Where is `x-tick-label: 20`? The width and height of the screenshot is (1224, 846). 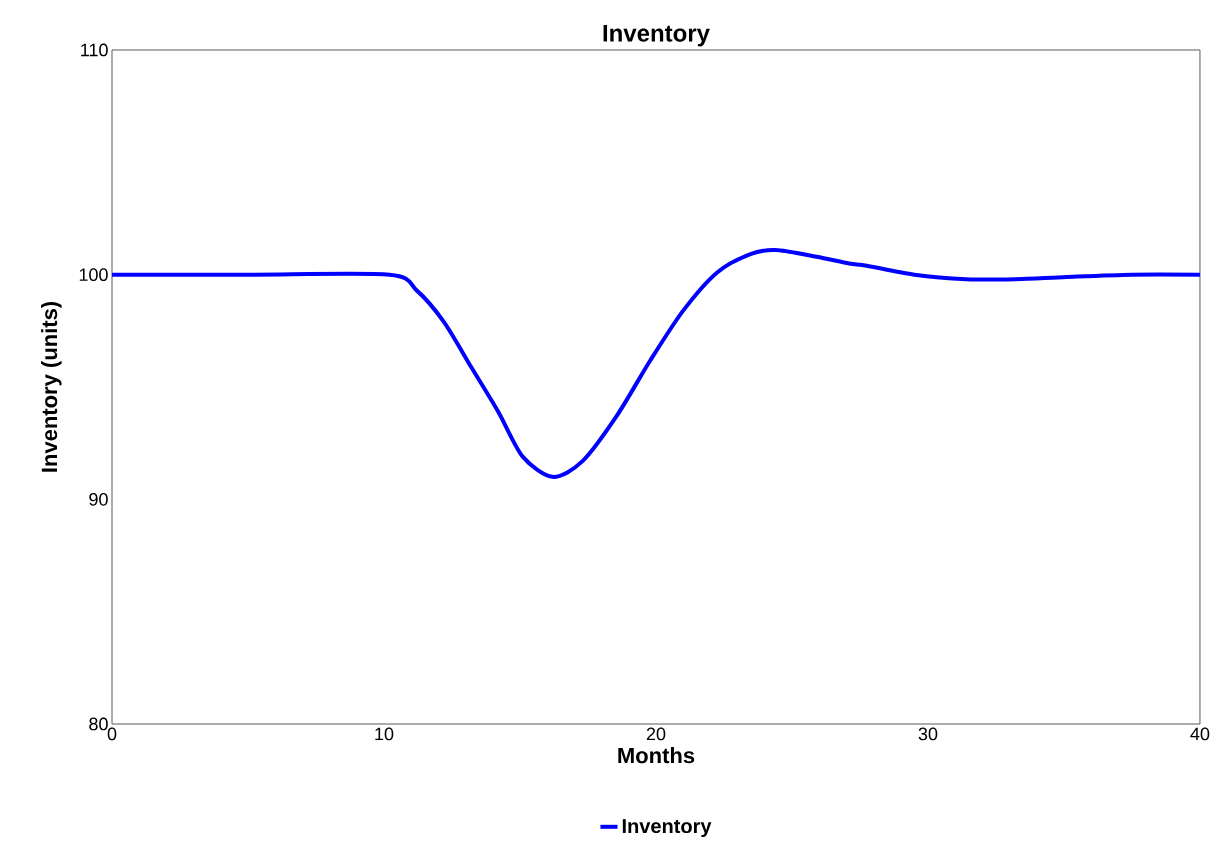
x-tick-label: 20 is located at coordinates (656, 734).